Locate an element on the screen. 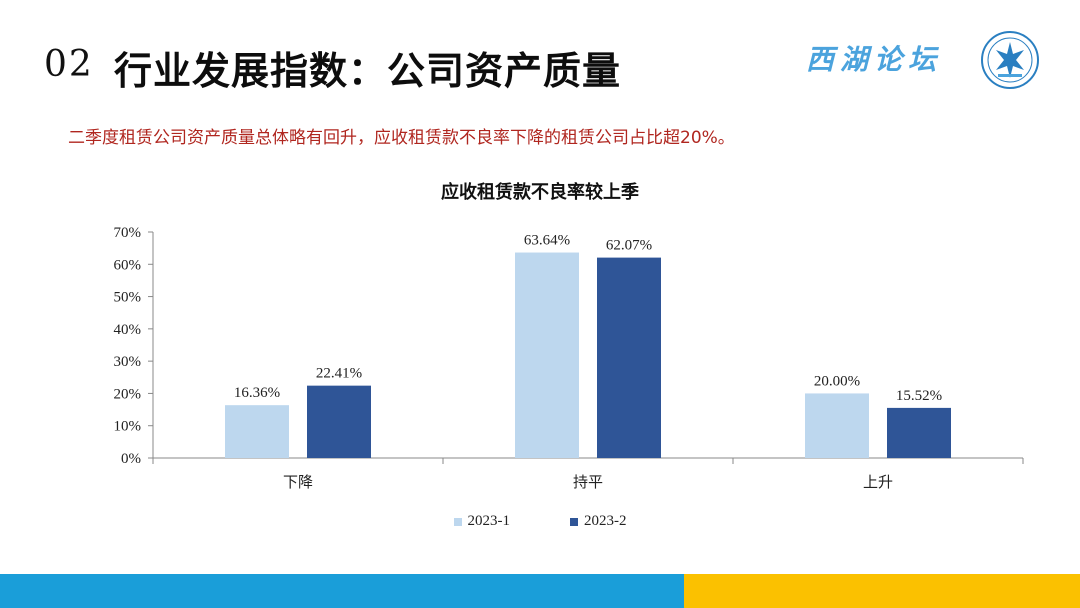 The height and width of the screenshot is (608, 1080). data-label: 63.64% is located at coordinates (547, 241).